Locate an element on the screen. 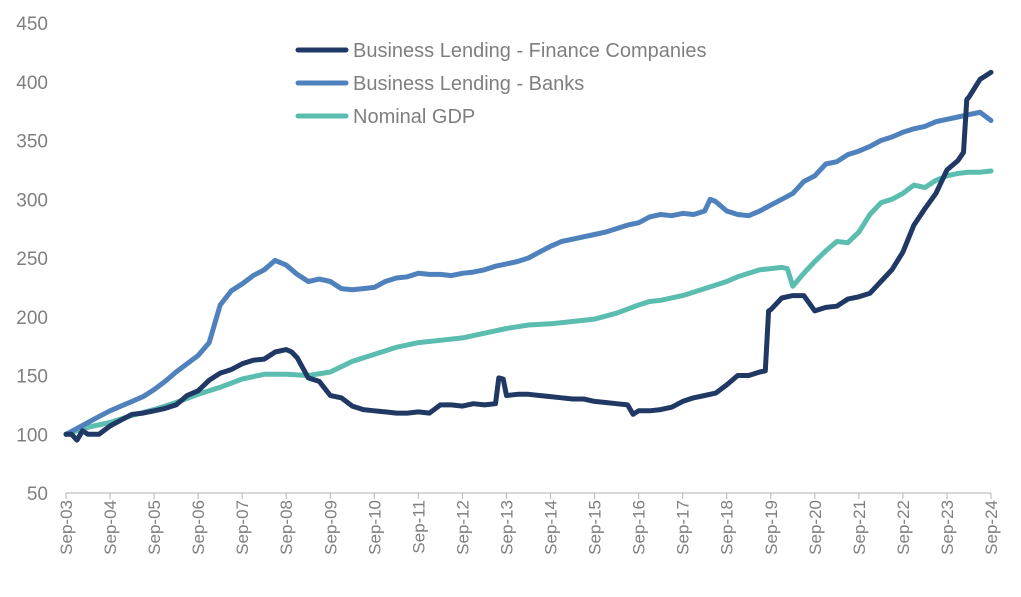 This screenshot has height=597, width=1021. legend-label: Nominal GDP is located at coordinates (414, 117).